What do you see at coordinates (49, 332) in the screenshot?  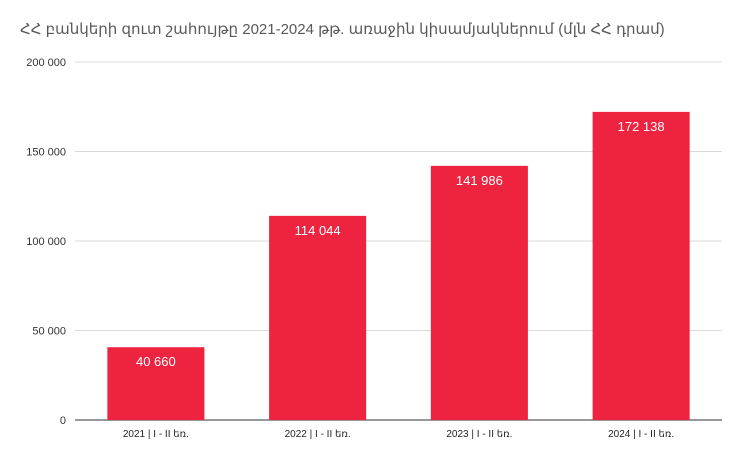 I see `y-tick-label: 50 000` at bounding box center [49, 332].